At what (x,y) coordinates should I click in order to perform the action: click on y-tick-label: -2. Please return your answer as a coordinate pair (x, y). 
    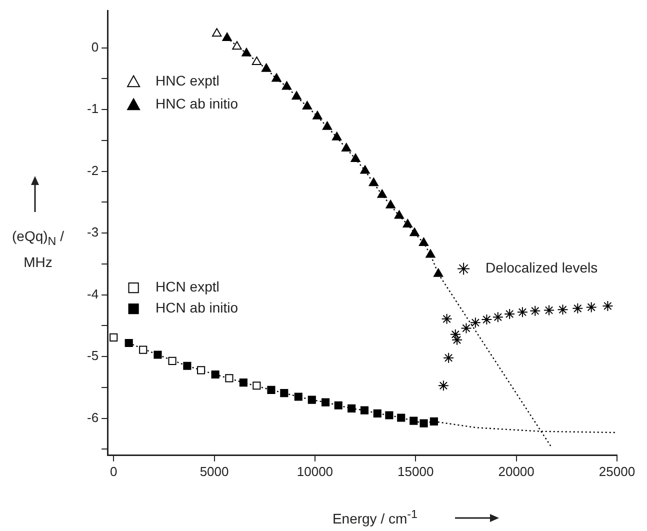
    Looking at the image, I should click on (92, 170).